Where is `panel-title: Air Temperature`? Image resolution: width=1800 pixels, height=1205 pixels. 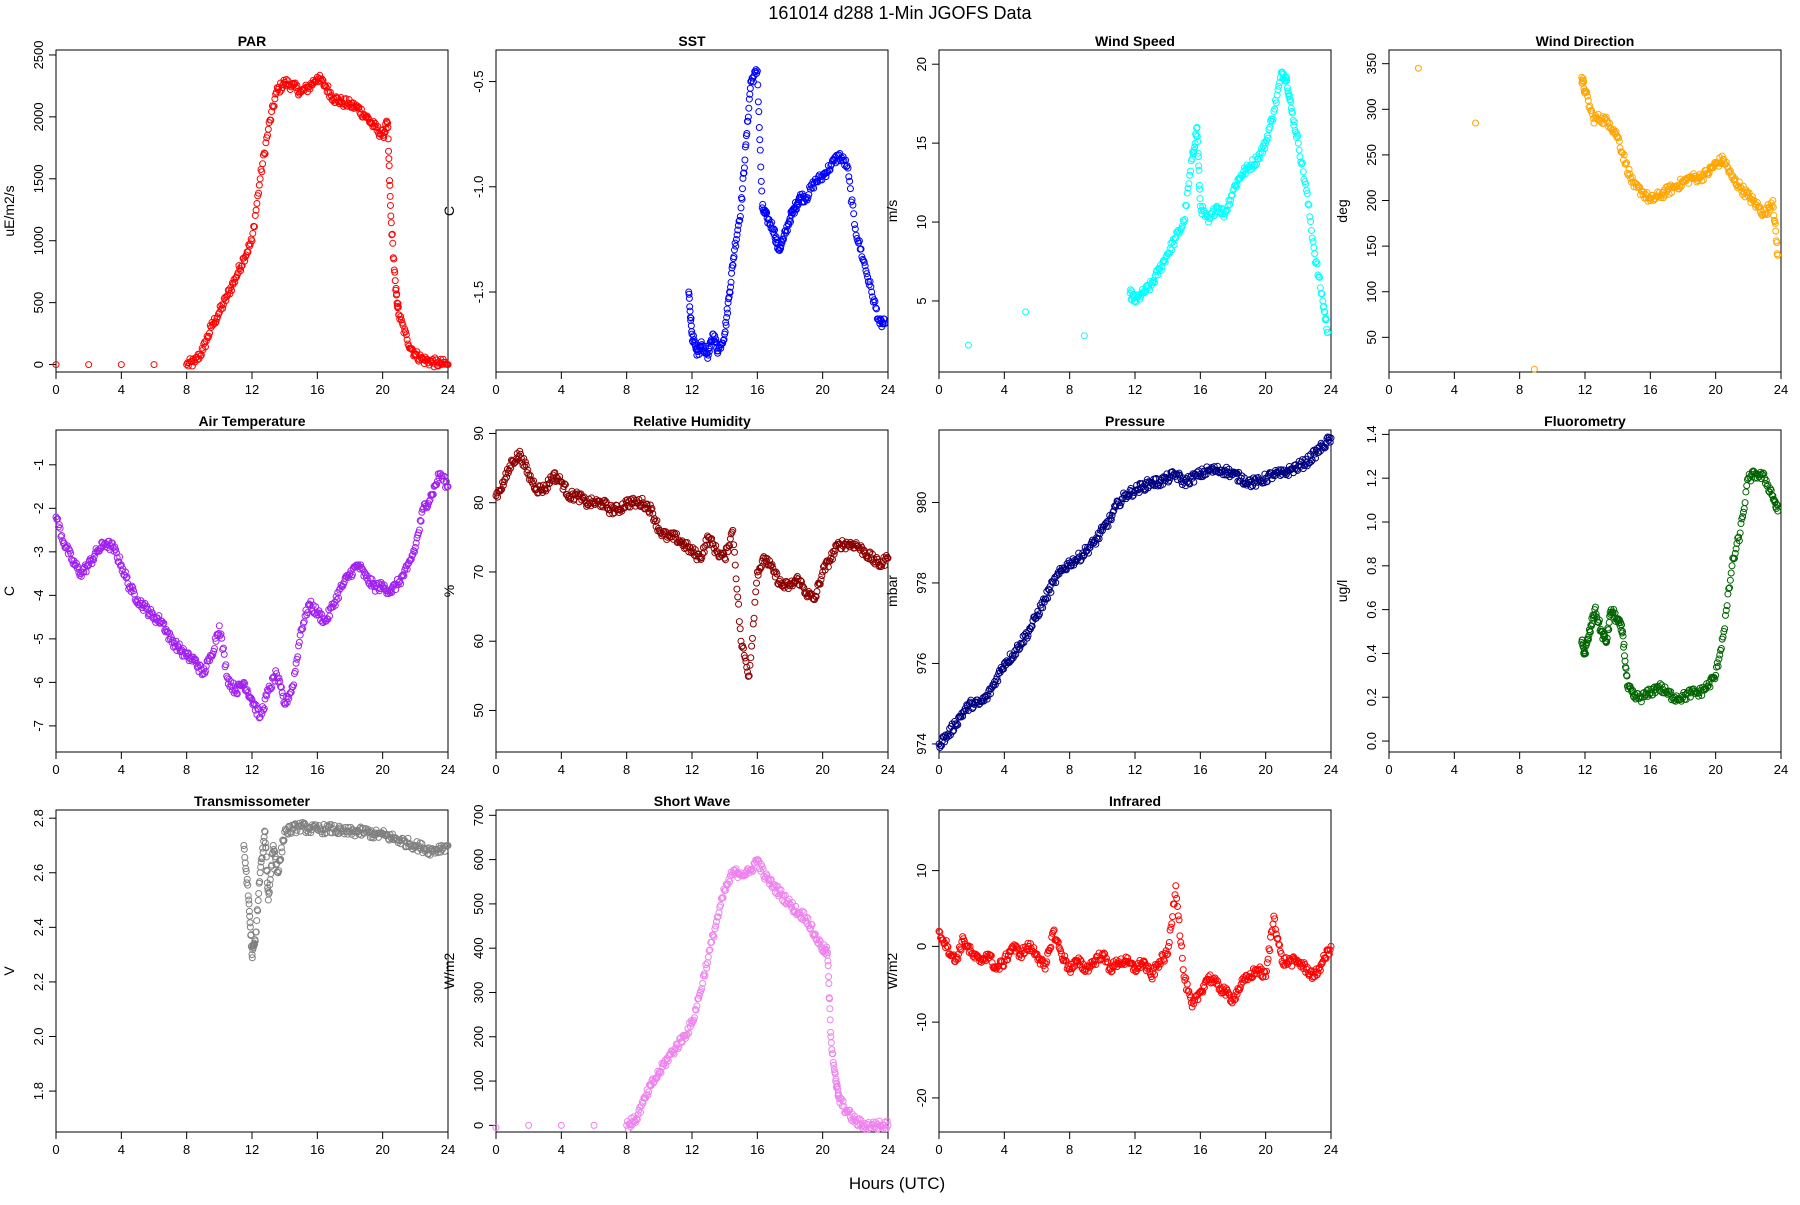 panel-title: Air Temperature is located at coordinates (251, 421).